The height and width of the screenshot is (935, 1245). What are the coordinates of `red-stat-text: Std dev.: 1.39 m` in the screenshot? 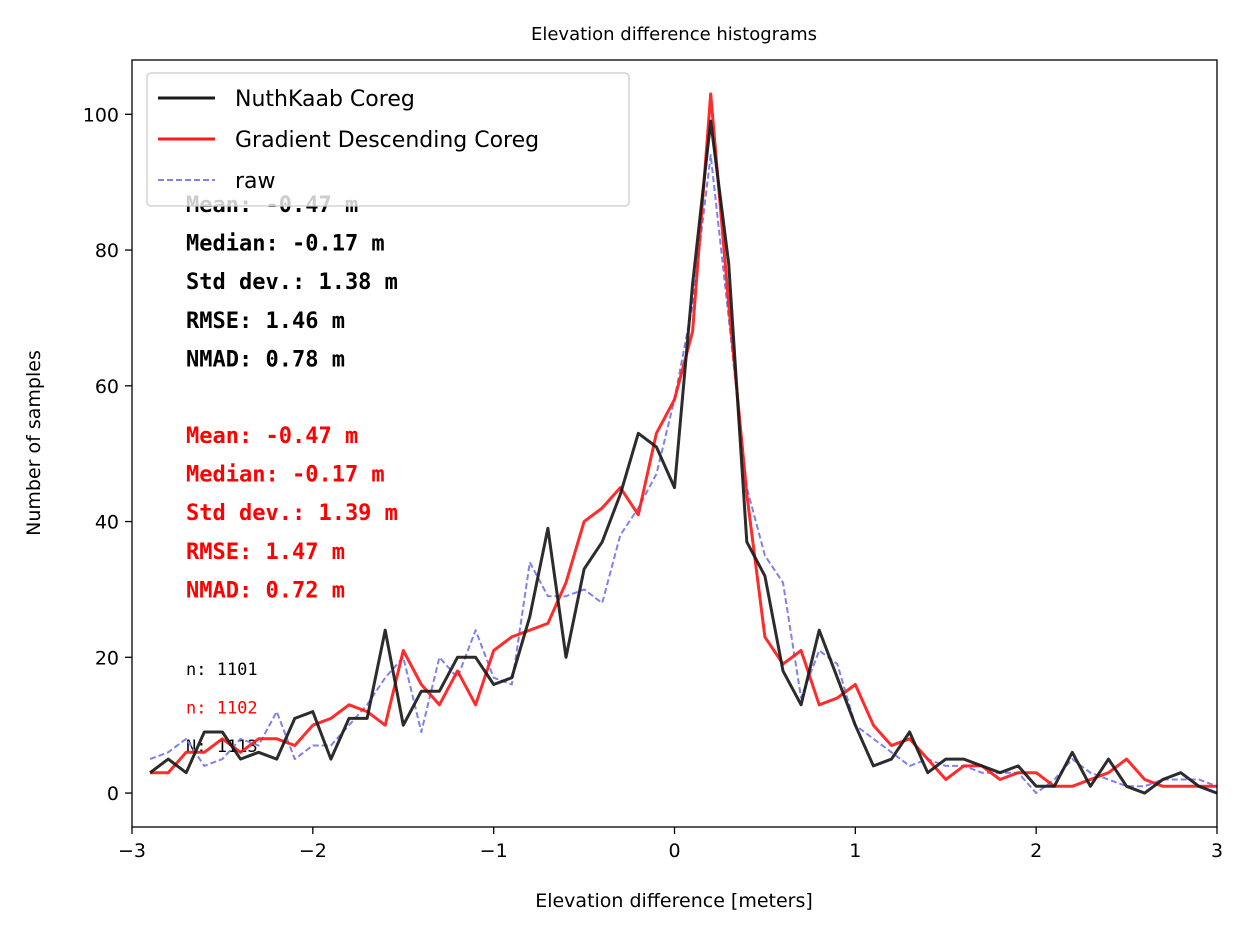 It's located at (292, 513).